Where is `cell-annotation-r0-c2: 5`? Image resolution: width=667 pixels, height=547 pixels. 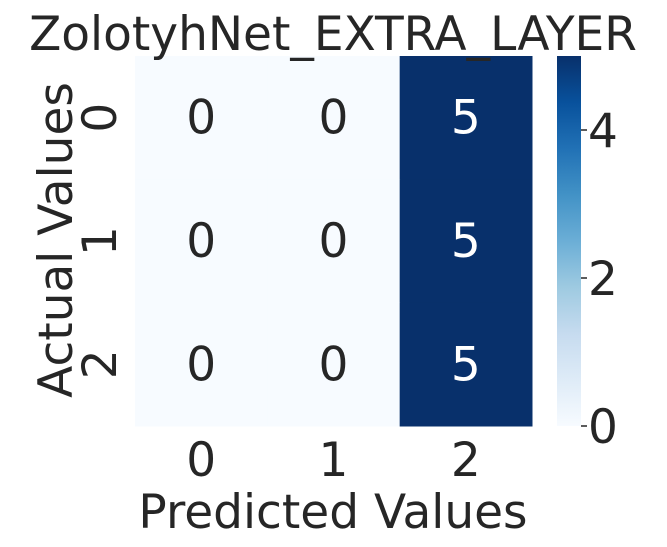
cell-annotation-r0-c2: 5 is located at coordinates (466, 118).